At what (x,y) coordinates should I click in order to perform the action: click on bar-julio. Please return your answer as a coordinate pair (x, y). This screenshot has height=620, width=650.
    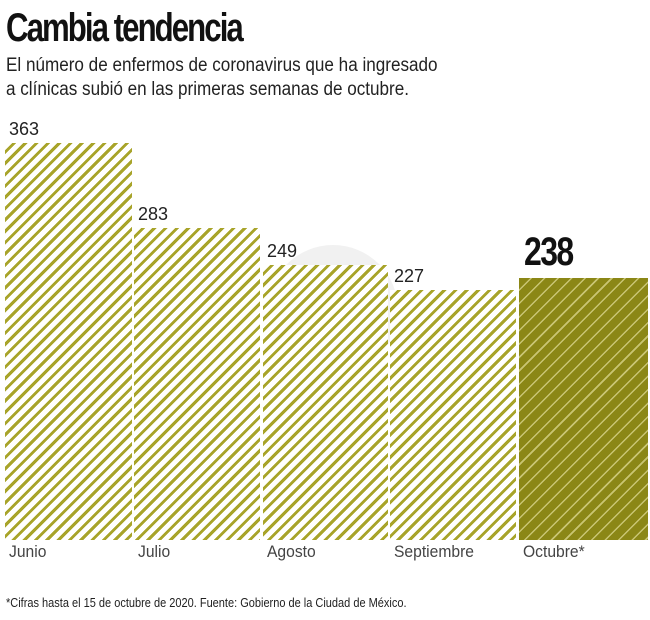
    Looking at the image, I should click on (197, 384).